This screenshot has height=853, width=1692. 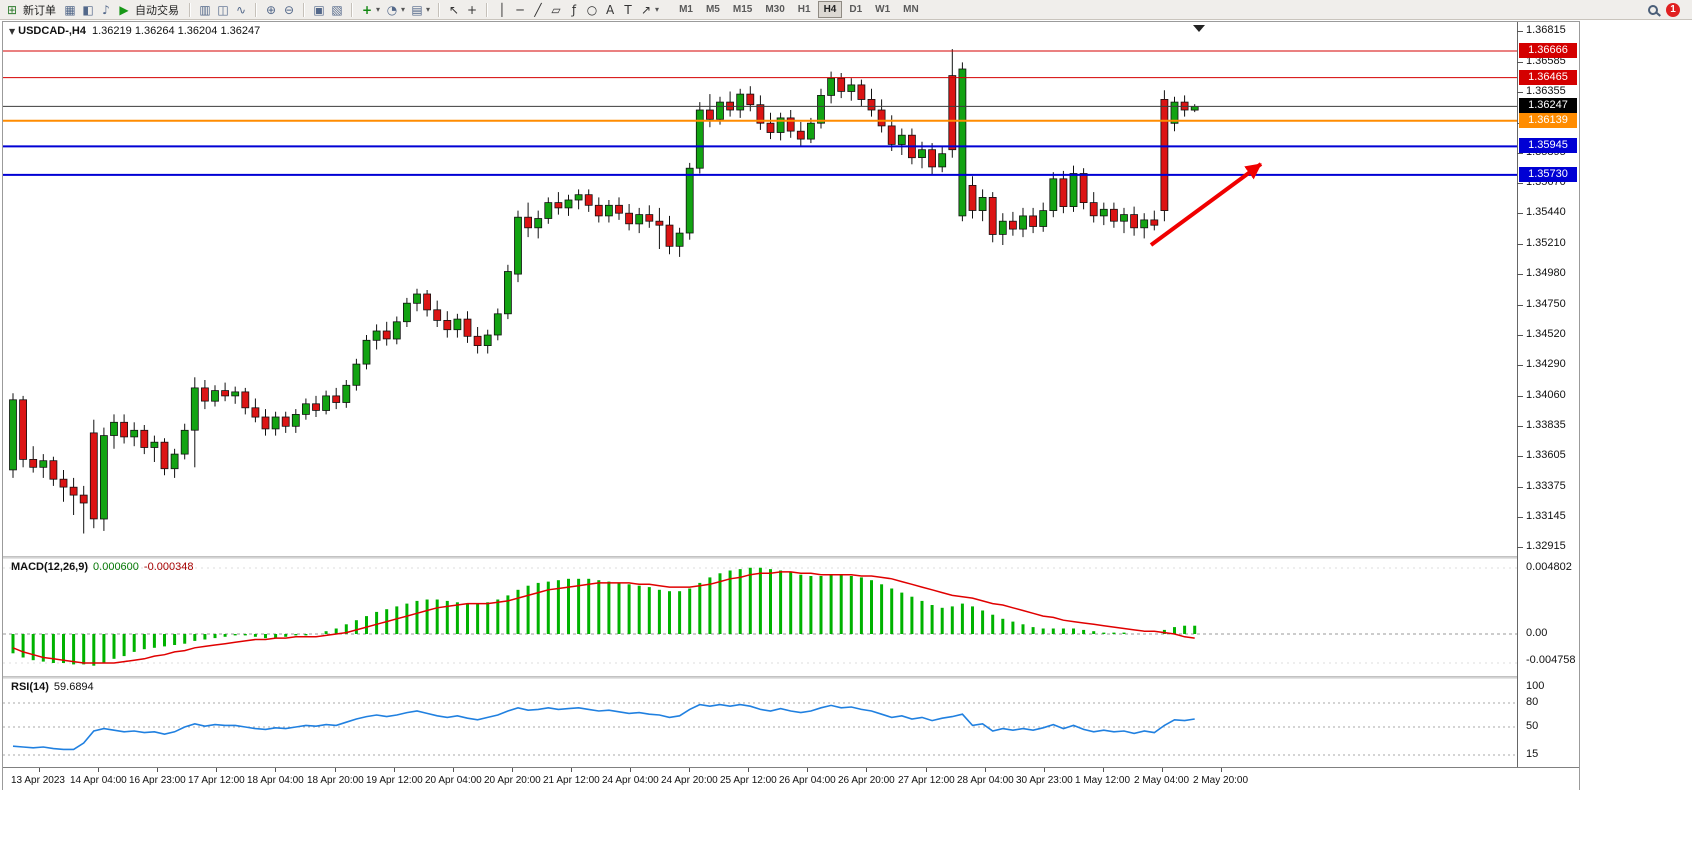 I want to click on text-icon: A, so click(x=610, y=9).